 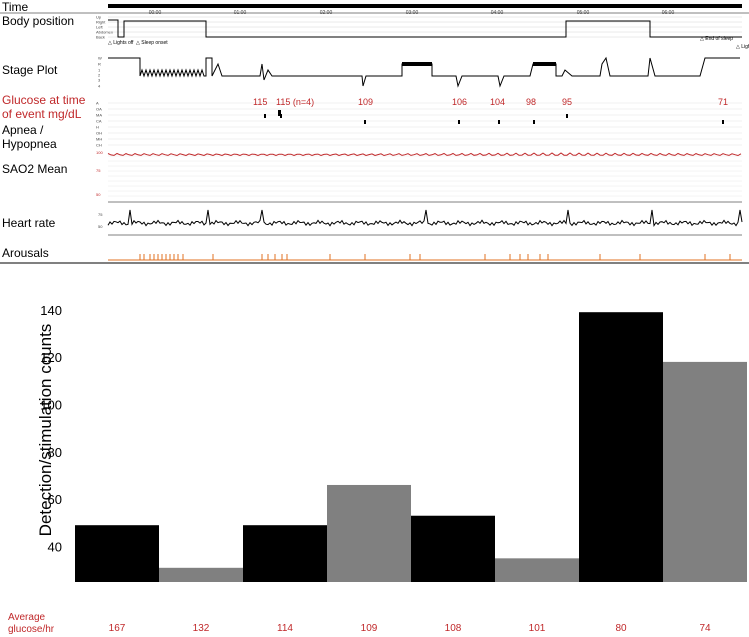 What do you see at coordinates (99, 115) in the screenshot?
I see `apnea-level-label: MA` at bounding box center [99, 115].